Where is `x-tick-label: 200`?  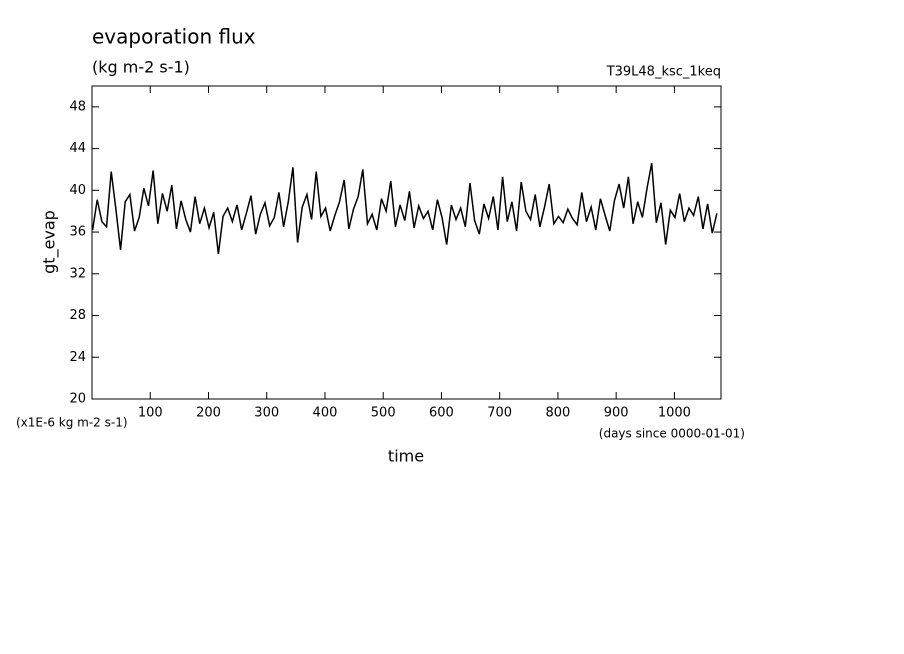
x-tick-label: 200 is located at coordinates (208, 413).